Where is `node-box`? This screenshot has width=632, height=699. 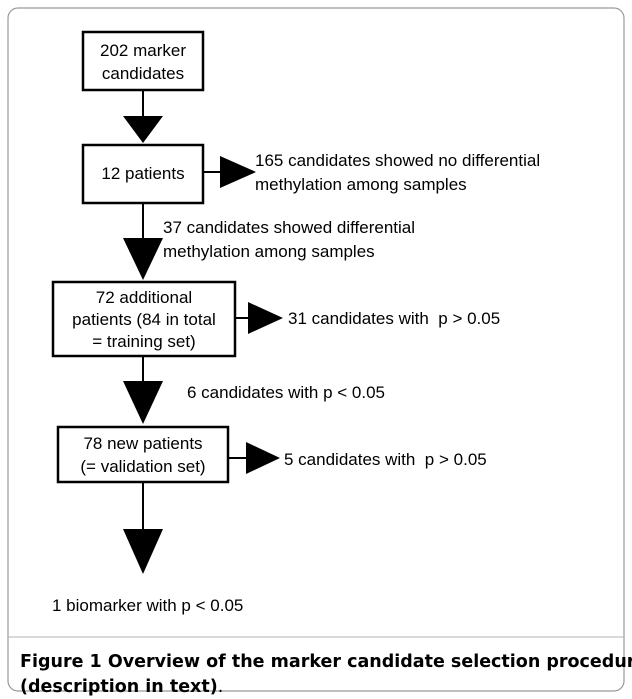 node-box is located at coordinates (143, 61).